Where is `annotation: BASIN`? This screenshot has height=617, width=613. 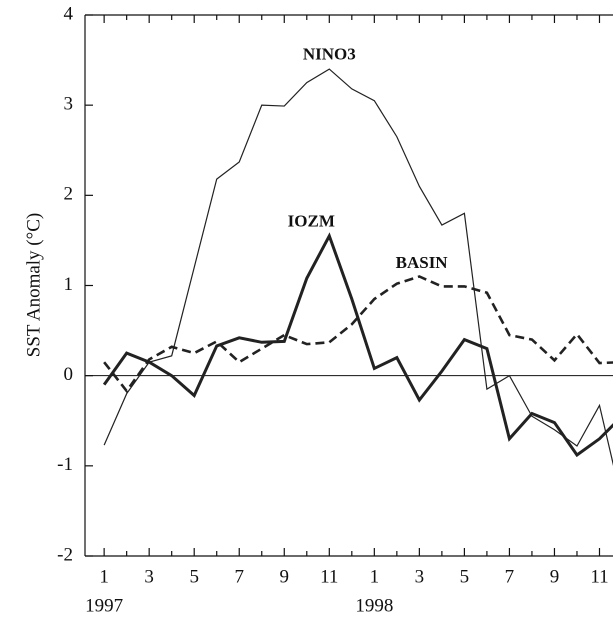
annotation: BASIN is located at coordinates (422, 262).